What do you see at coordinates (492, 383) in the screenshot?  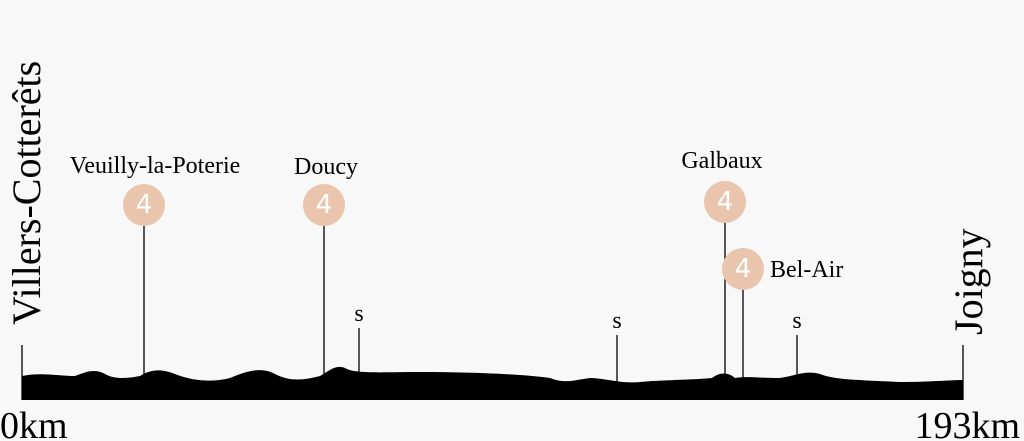 I see `elevation-profile` at bounding box center [492, 383].